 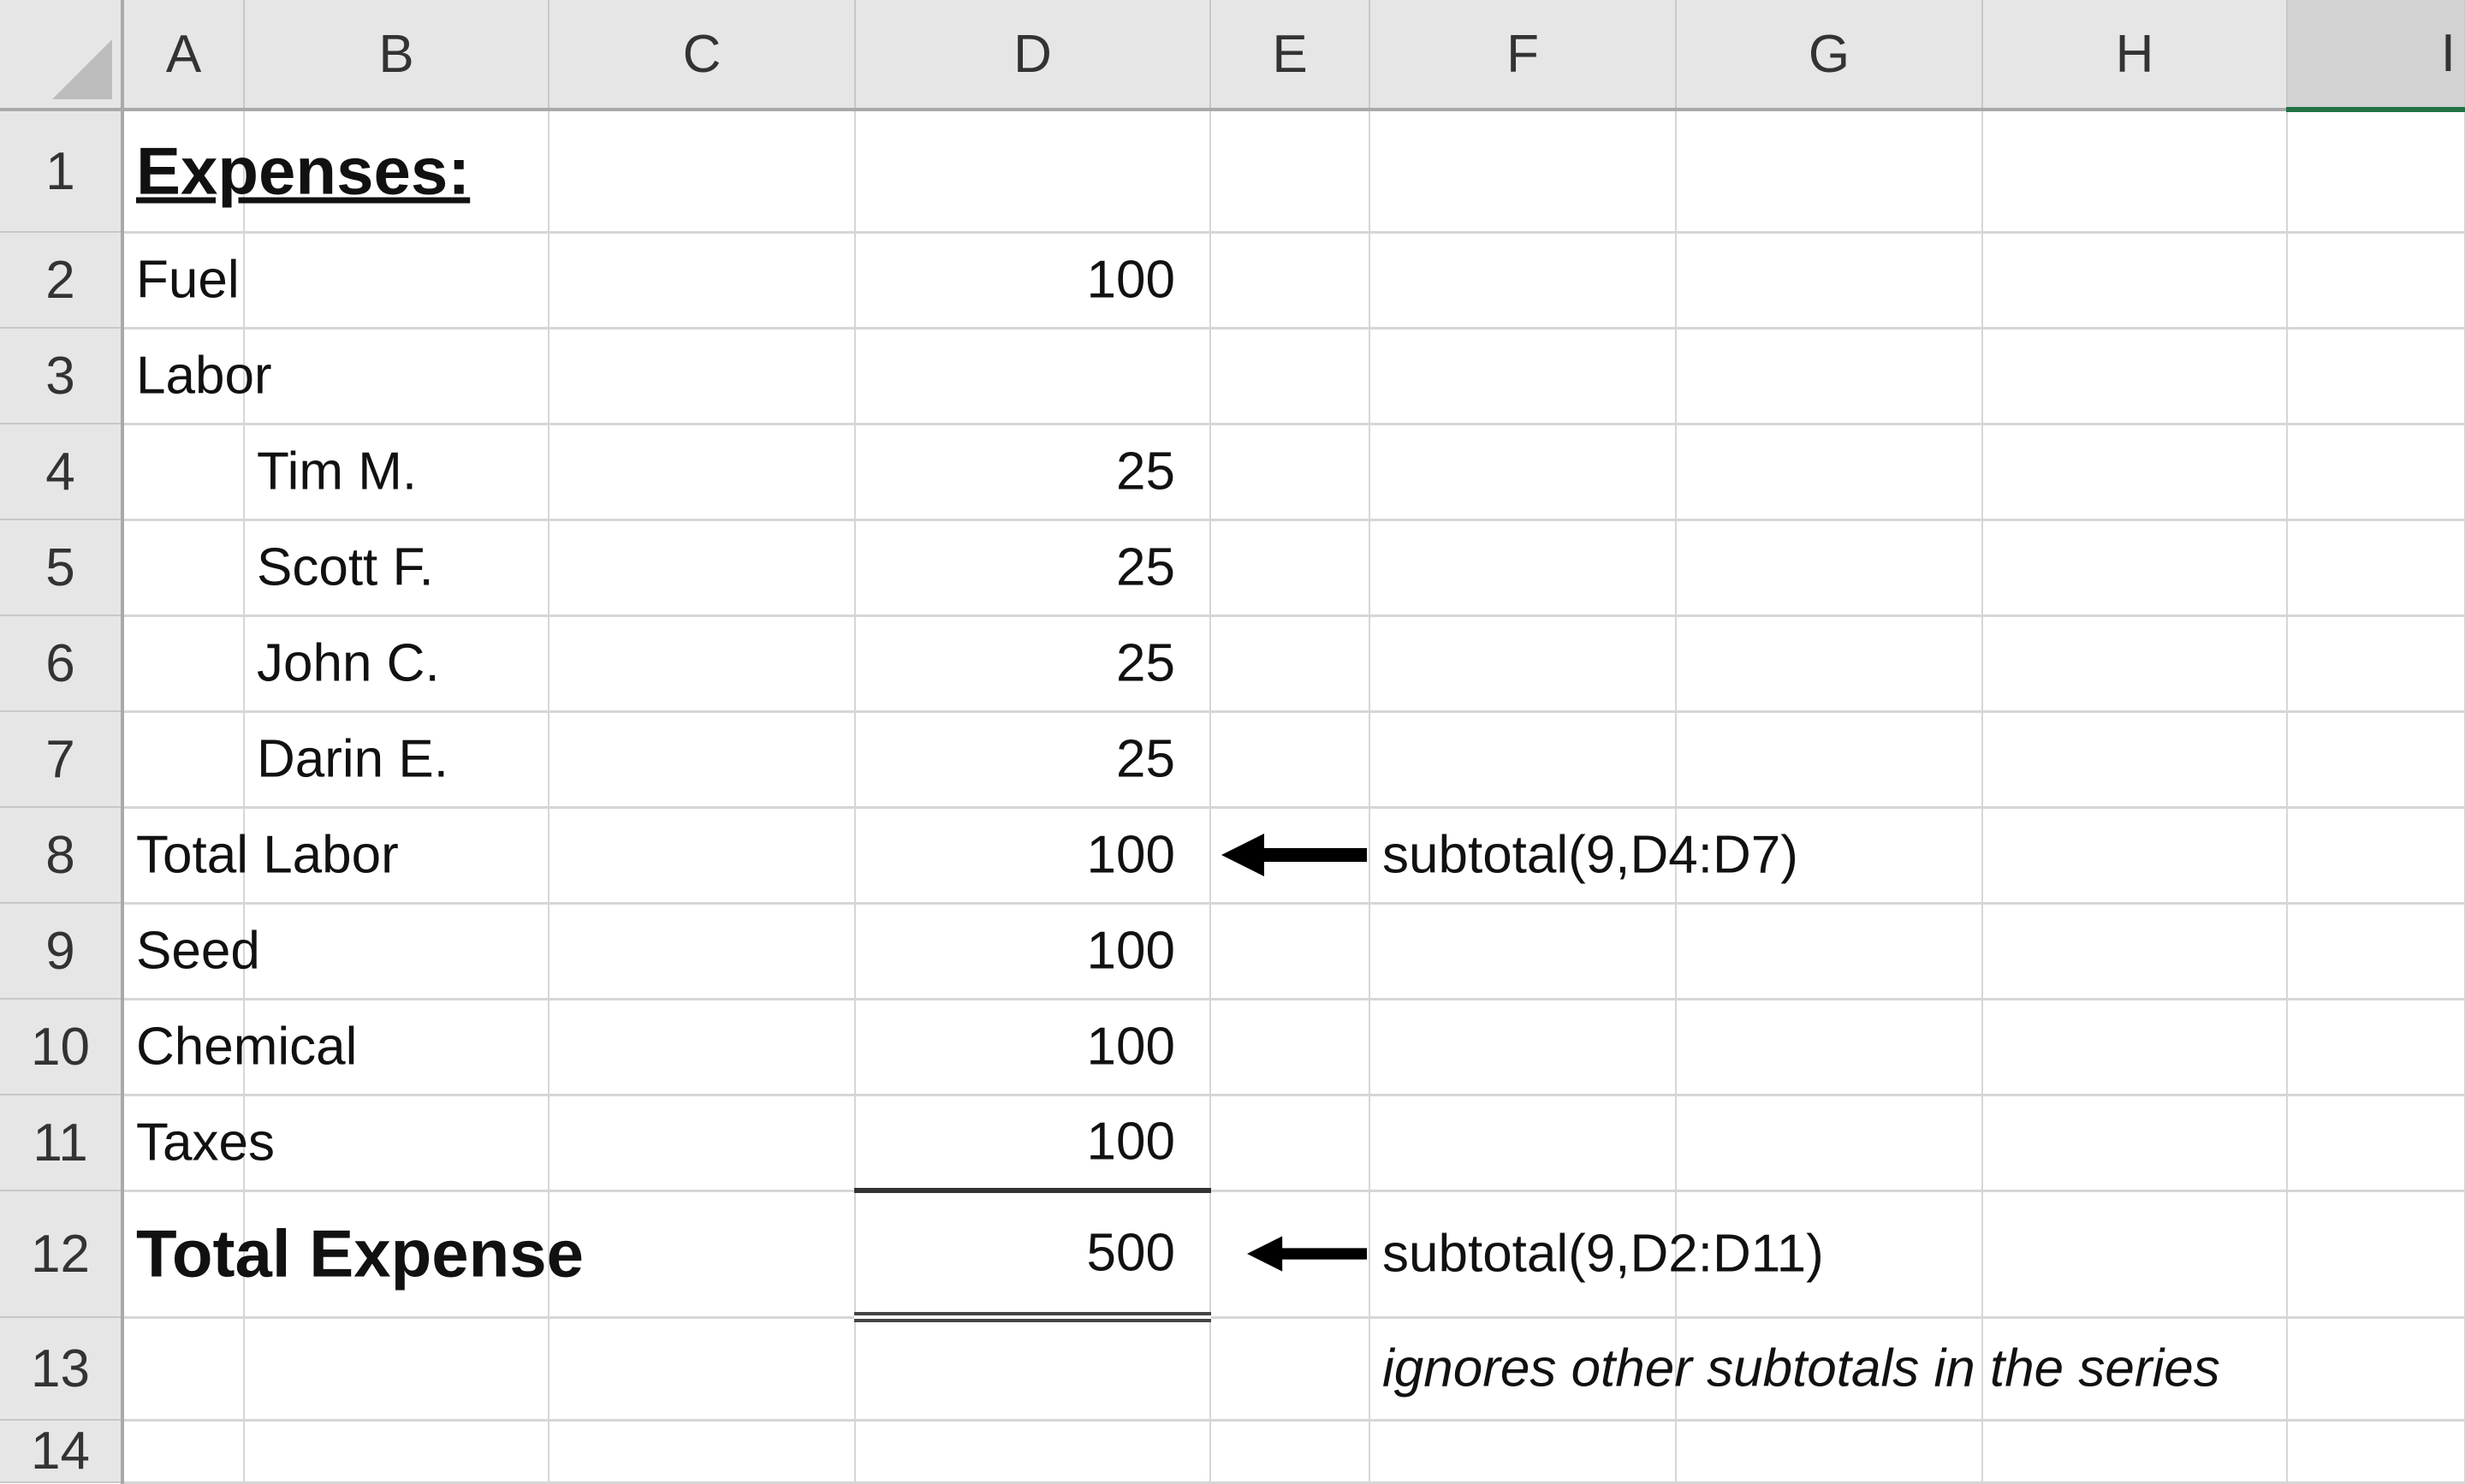 I want to click on cell-d14, so click(x=1033, y=1452).